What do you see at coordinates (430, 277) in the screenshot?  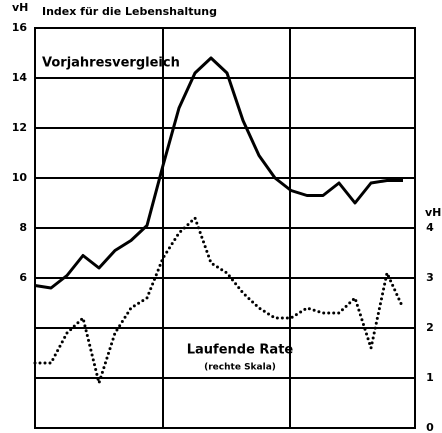 I see `y2-tick-label: 3` at bounding box center [430, 277].